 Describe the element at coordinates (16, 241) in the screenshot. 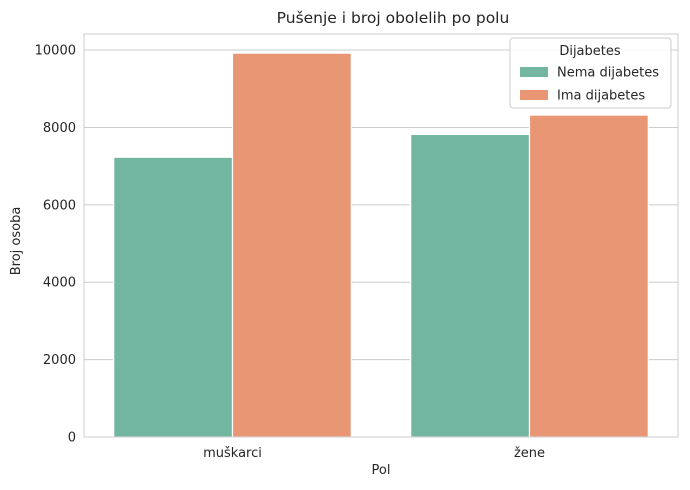

I see `y-axis-label: Broj osoba` at that location.